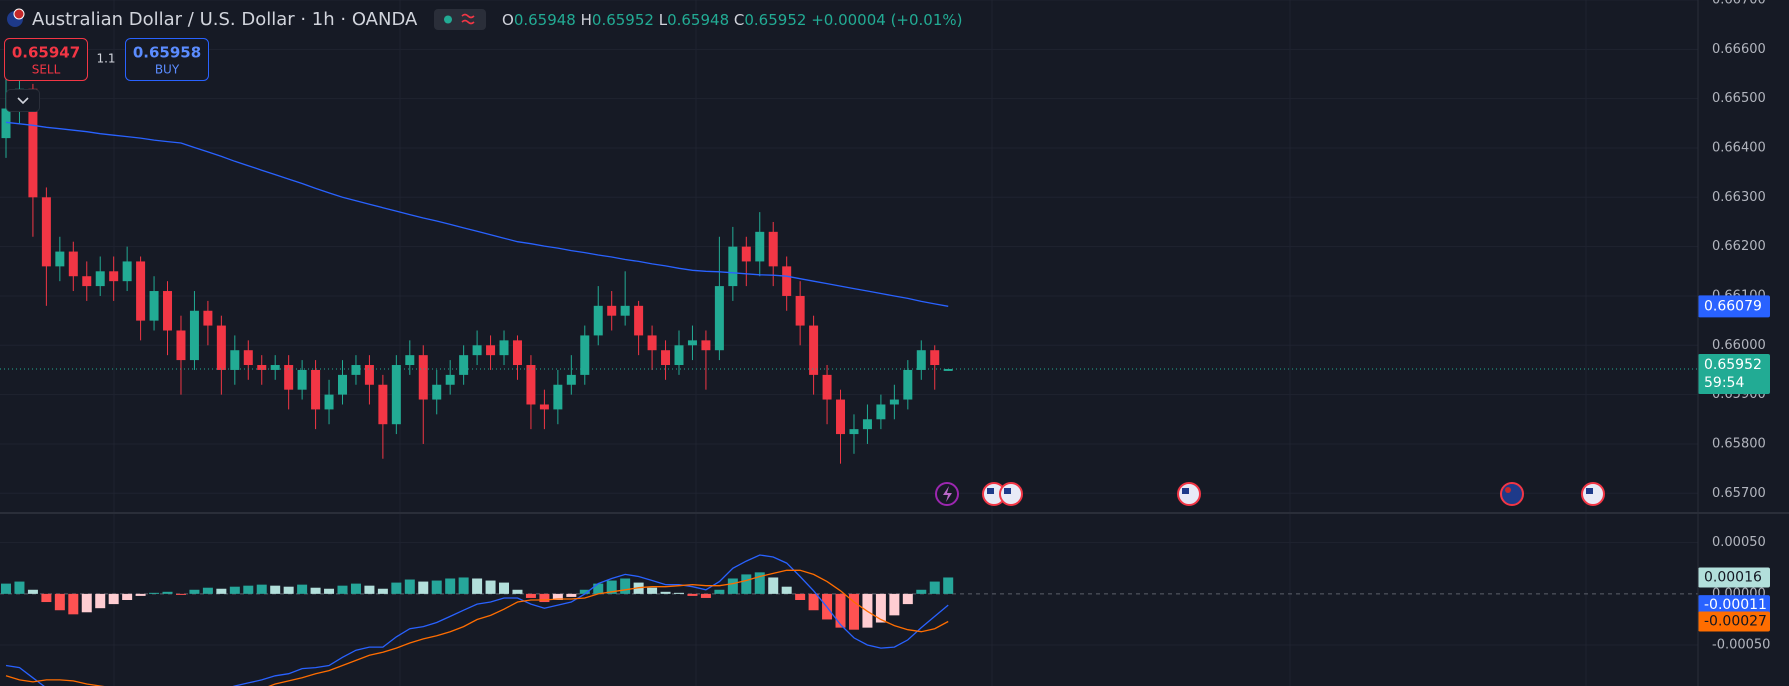 This screenshot has width=1789, height=686. I want to click on moving-average, so click(477, 214).